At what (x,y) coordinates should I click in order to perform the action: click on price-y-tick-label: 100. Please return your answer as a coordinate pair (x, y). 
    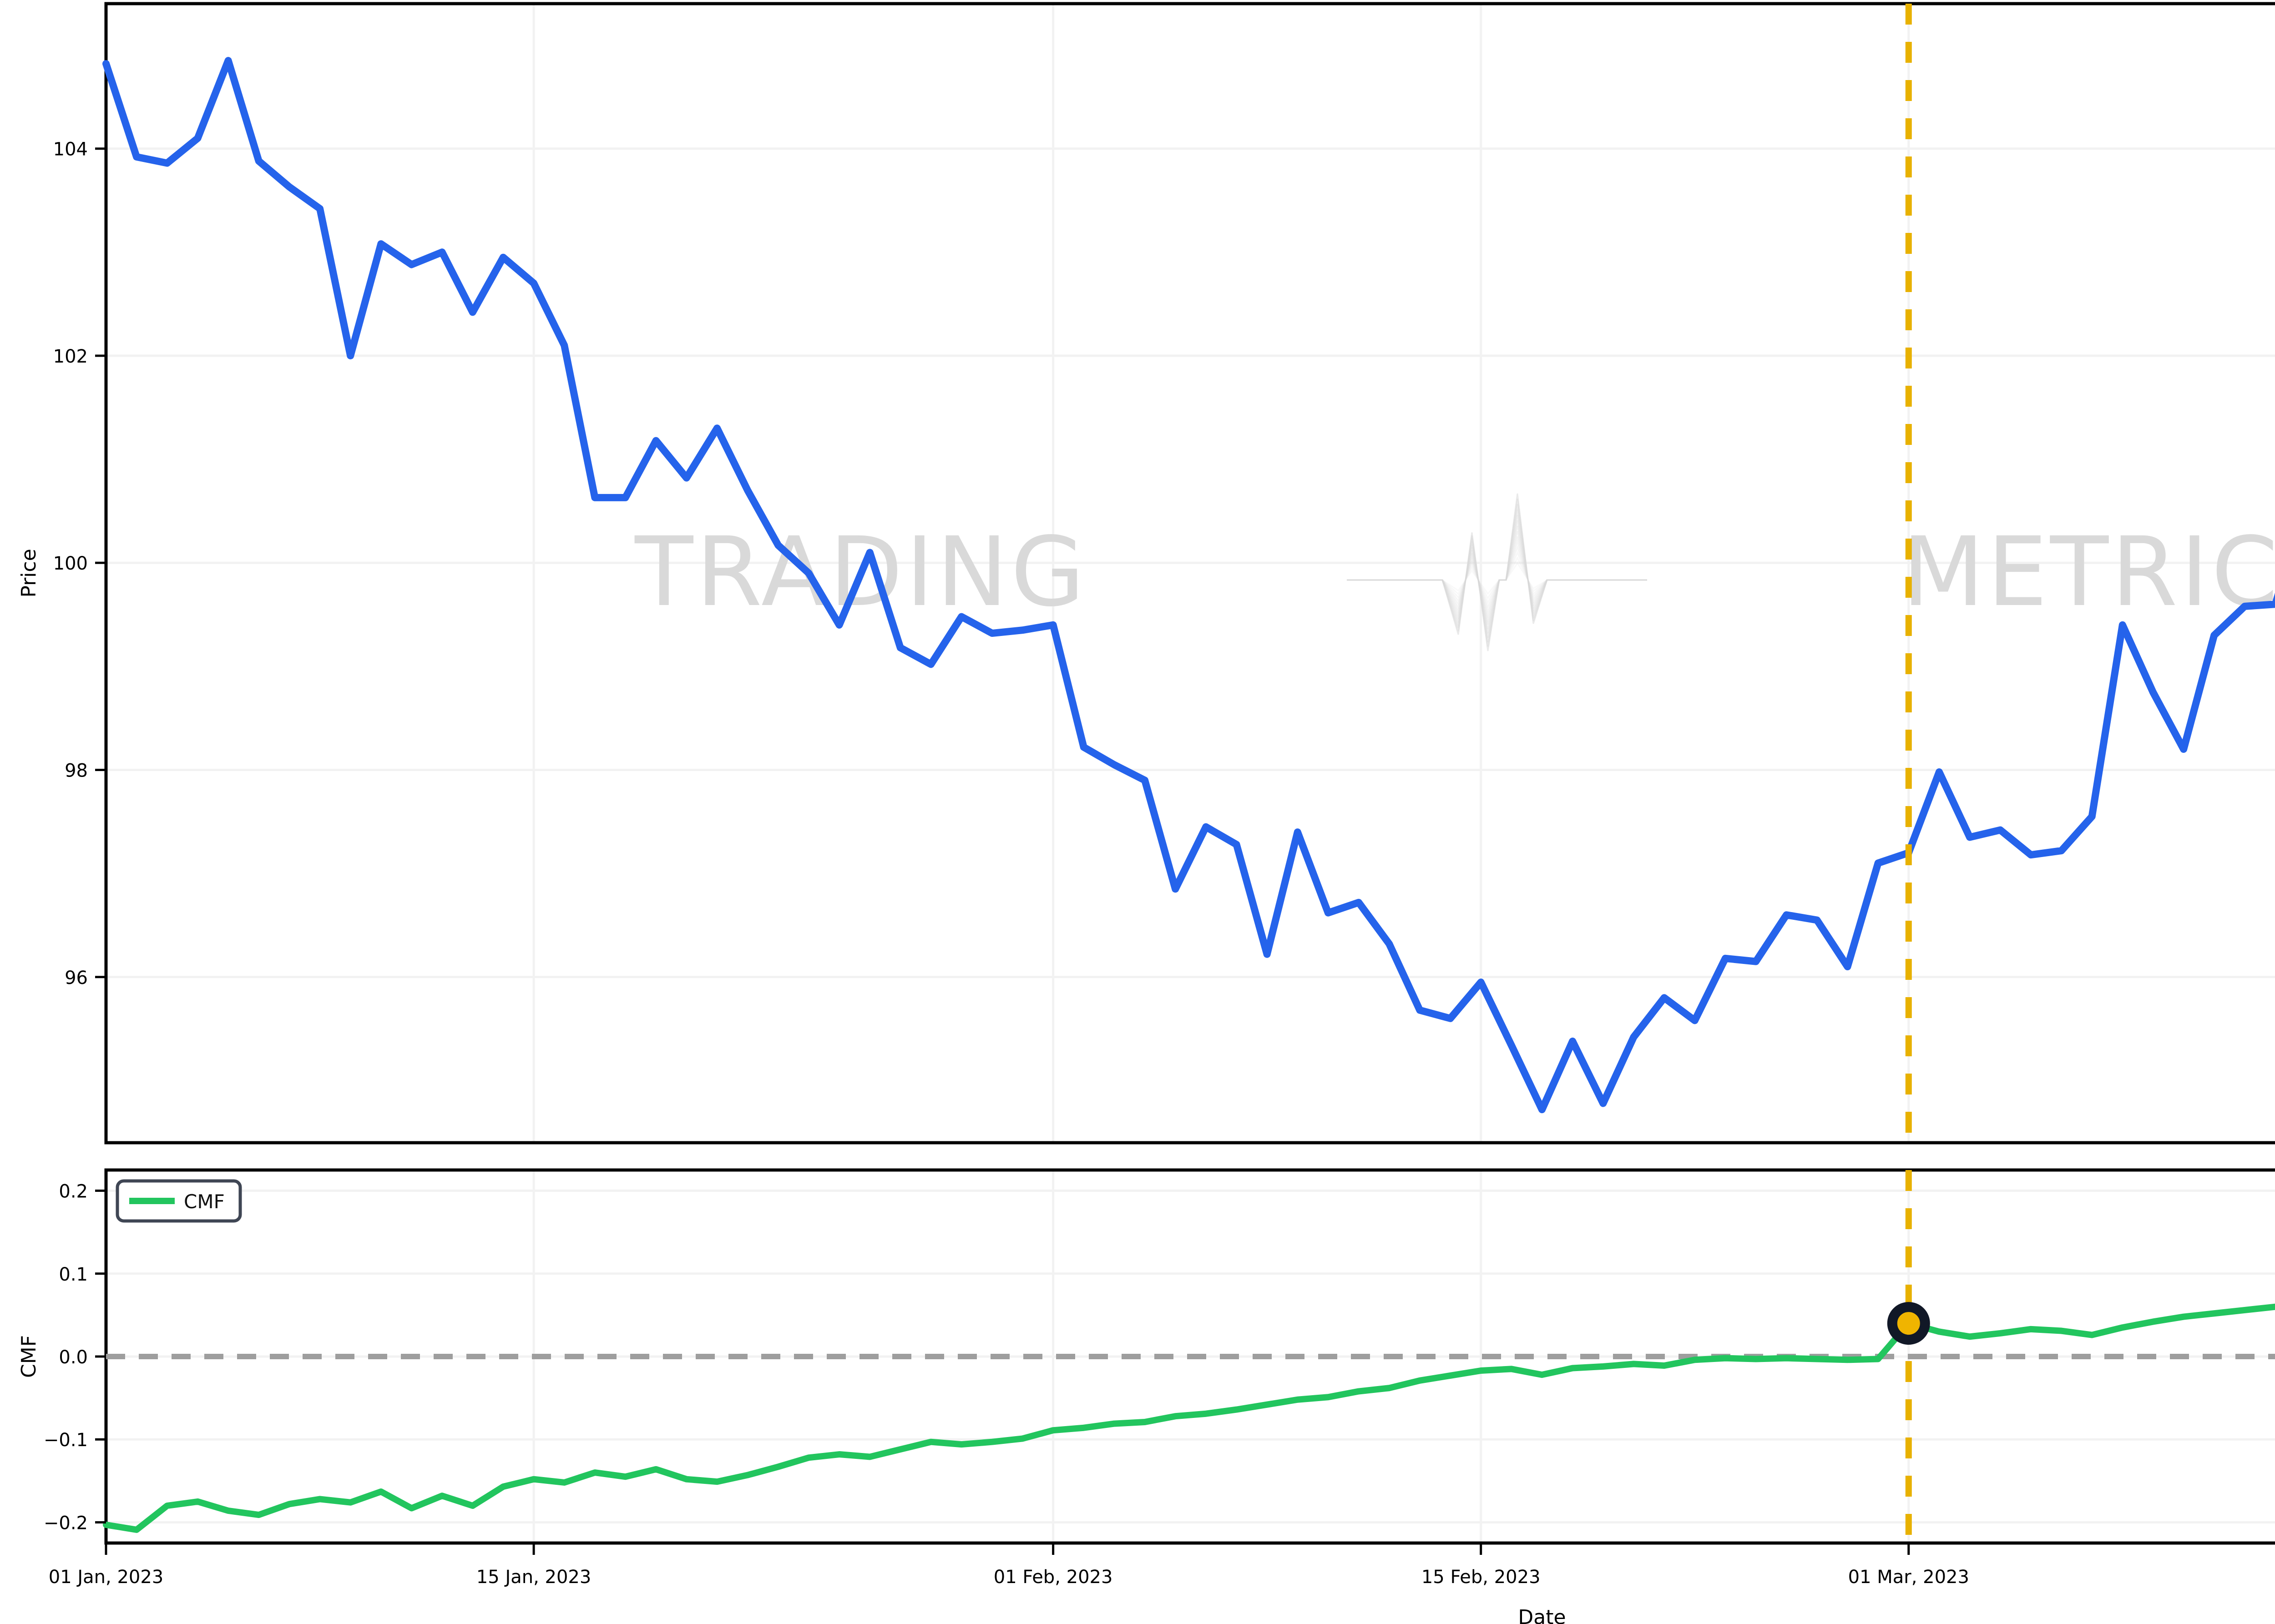
    Looking at the image, I should click on (70, 563).